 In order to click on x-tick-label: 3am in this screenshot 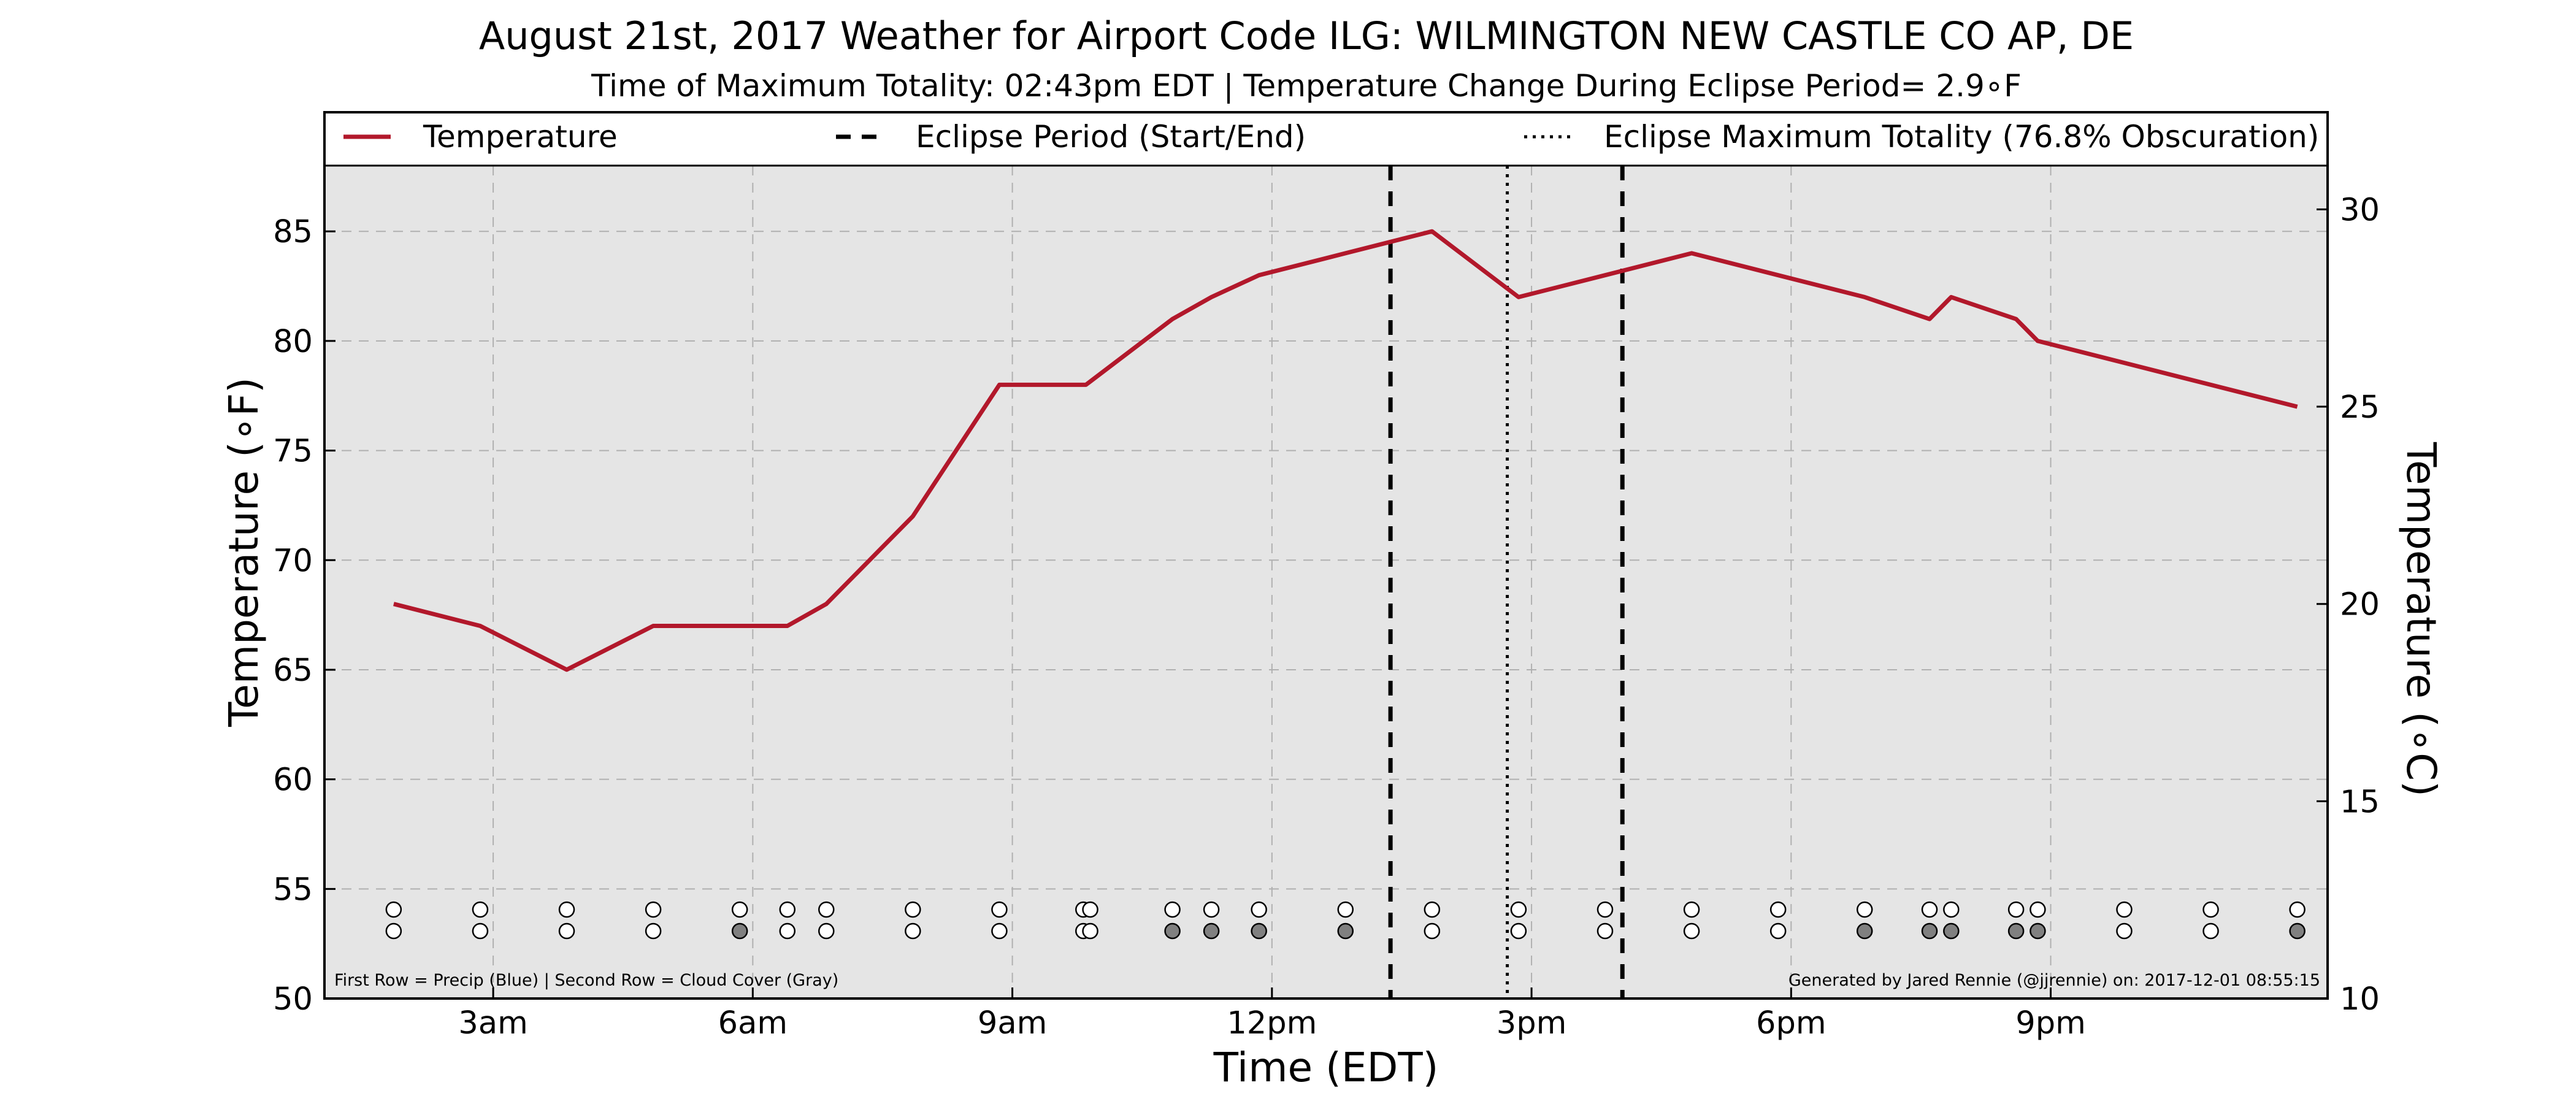, I will do `click(492, 1023)`.